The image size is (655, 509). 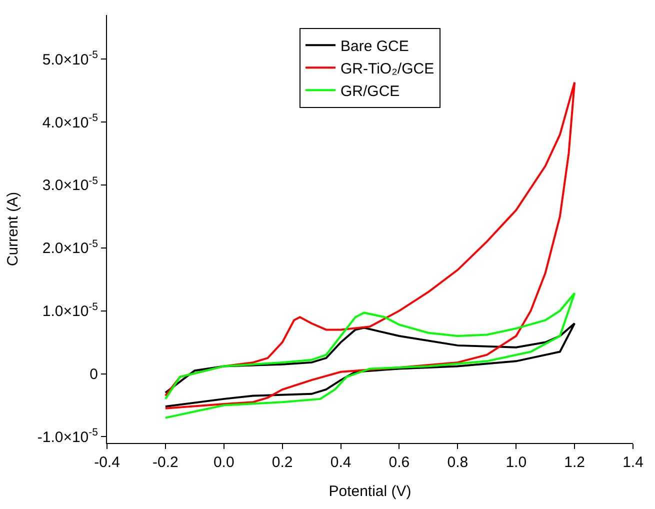 I want to click on x-tick-label: -0.2, so click(x=165, y=462).